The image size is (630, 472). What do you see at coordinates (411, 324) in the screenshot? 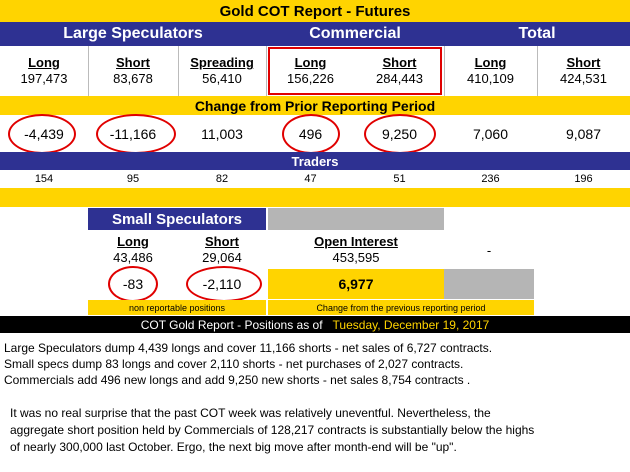
I see `report-date: Tuesday, December 19, 2017` at bounding box center [411, 324].